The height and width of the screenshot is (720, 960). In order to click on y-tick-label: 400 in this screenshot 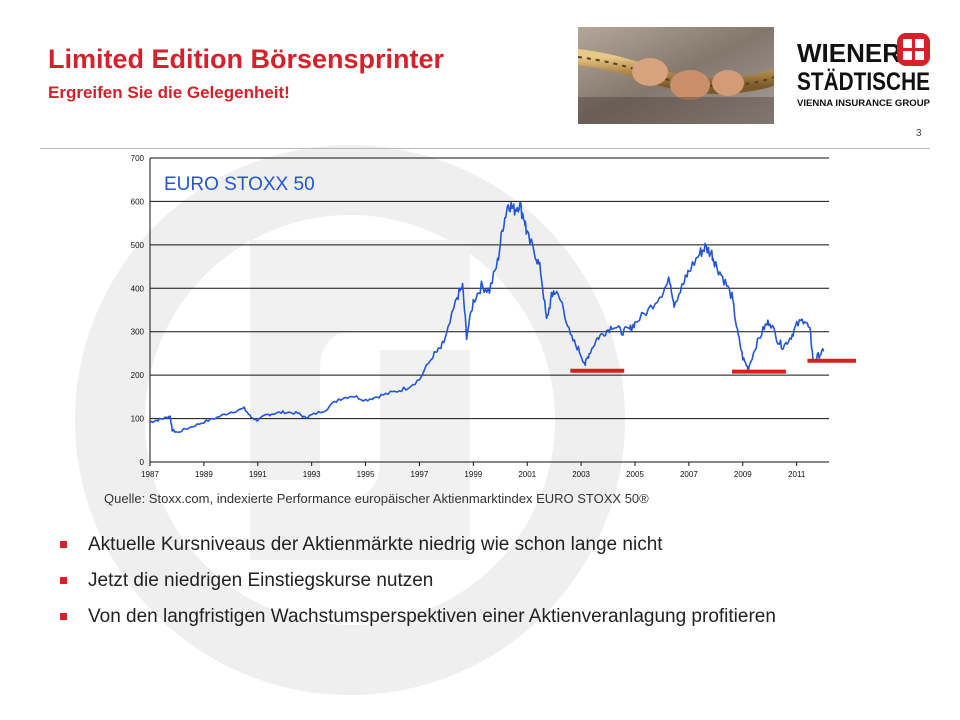, I will do `click(138, 288)`.